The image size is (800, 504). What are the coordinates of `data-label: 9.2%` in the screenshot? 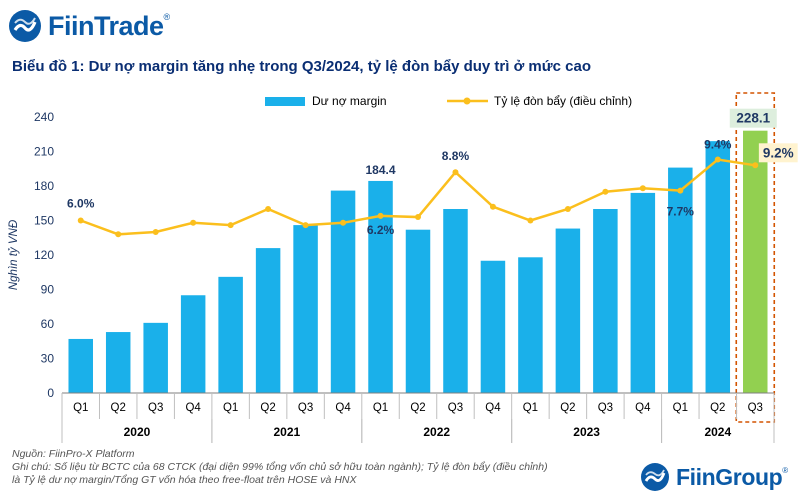 It's located at (778, 152).